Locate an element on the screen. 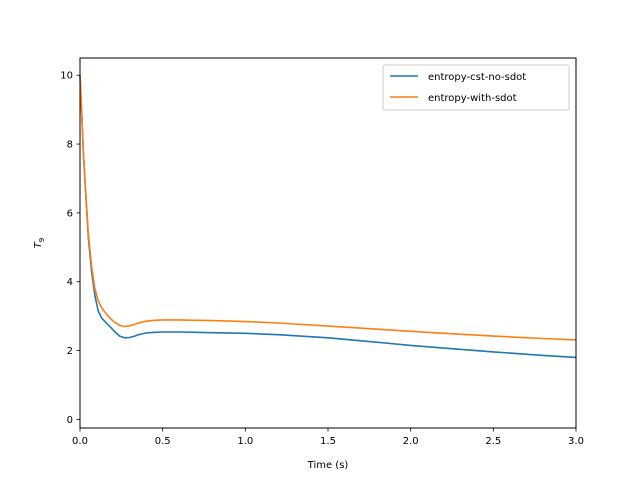 The height and width of the screenshot is (484, 640). x-tick-label: 1.0 is located at coordinates (245, 441).